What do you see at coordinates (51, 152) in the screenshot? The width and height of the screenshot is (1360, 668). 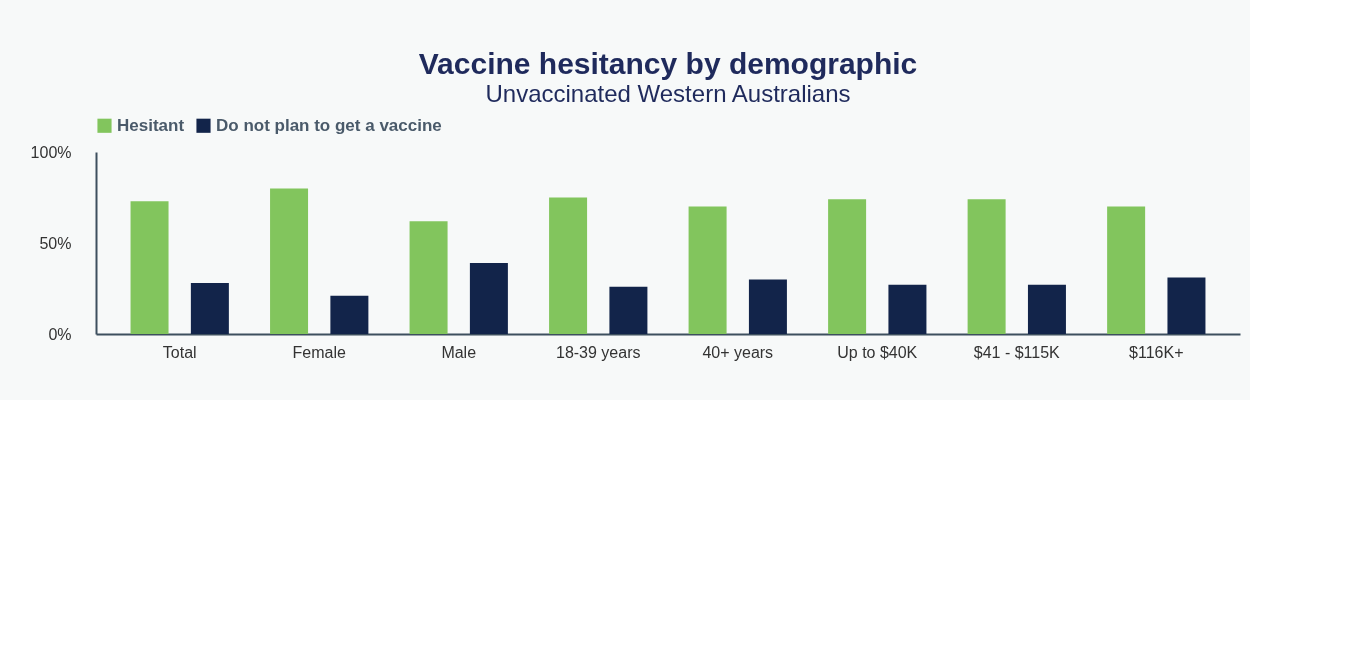 I see `y-tick-label: 100%` at bounding box center [51, 152].